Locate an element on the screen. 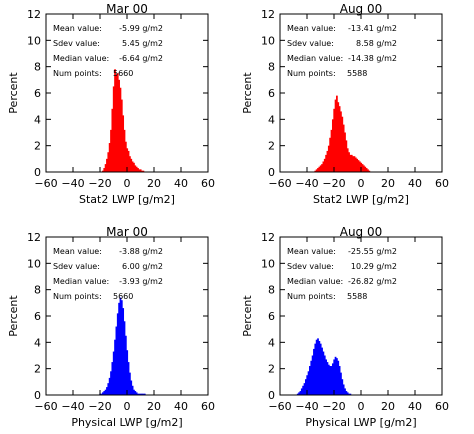 The height and width of the screenshot is (434, 474). stat-value: -26.82 g/m2 is located at coordinates (372, 281).